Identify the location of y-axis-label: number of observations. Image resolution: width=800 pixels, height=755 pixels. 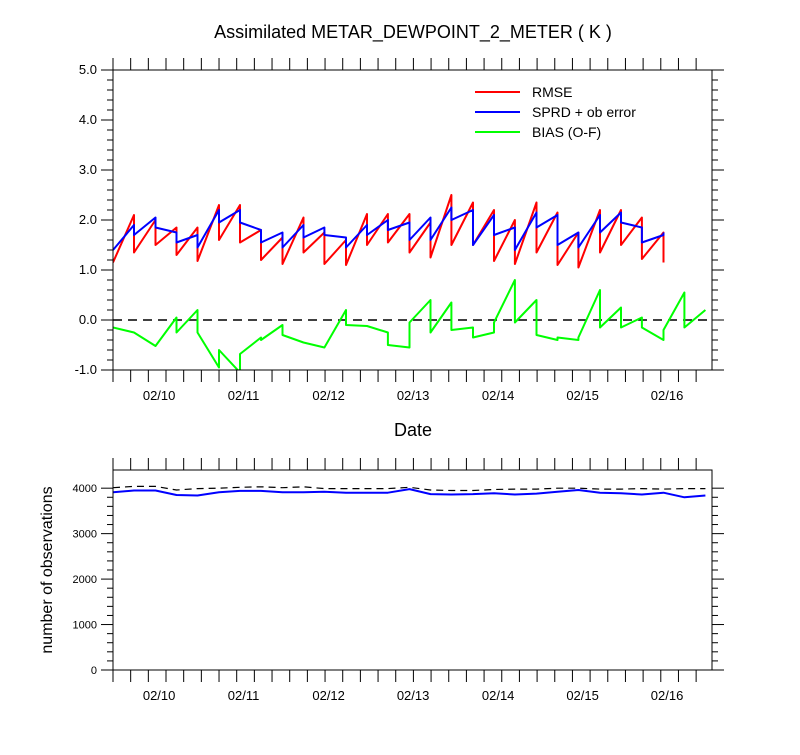
(47, 569).